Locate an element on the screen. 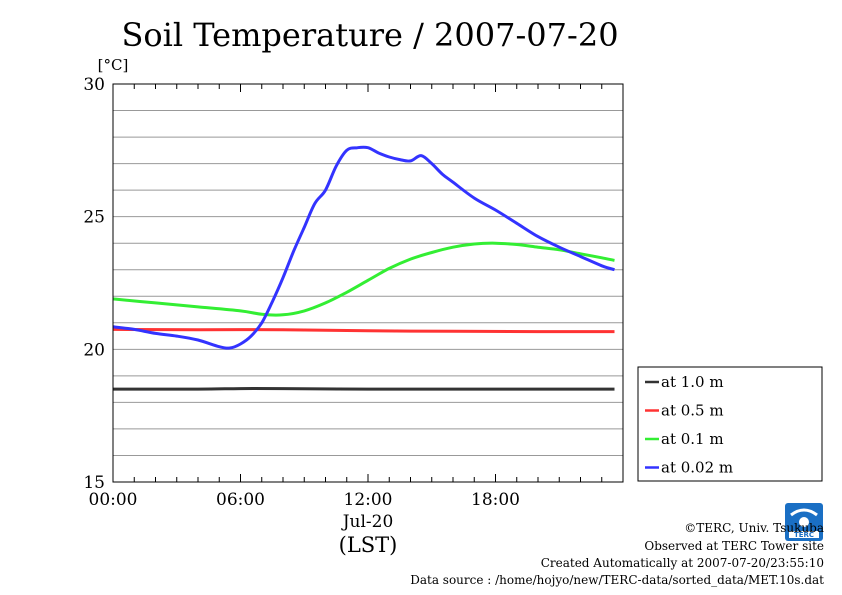 The image size is (842, 595). date-label: Jul-20 is located at coordinates (367, 522).